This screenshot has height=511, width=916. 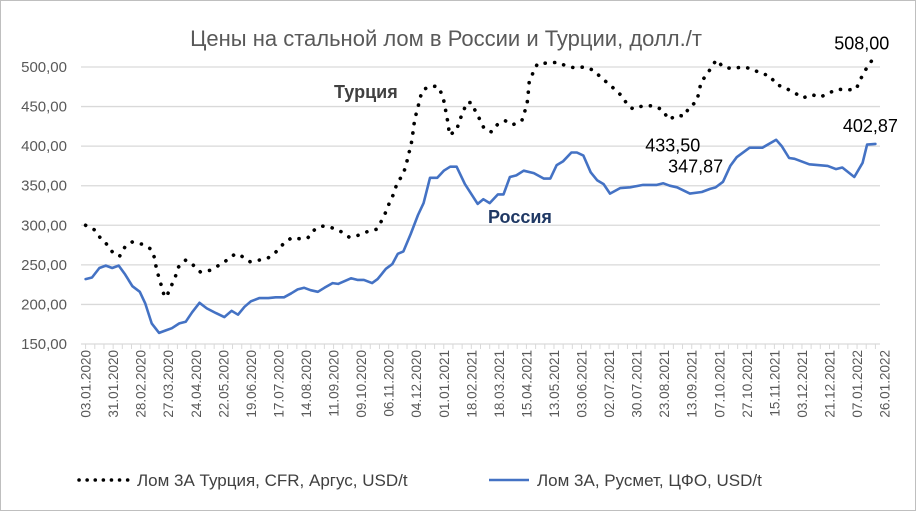 I want to click on y-tick-label: 500,00, so click(x=44, y=67).